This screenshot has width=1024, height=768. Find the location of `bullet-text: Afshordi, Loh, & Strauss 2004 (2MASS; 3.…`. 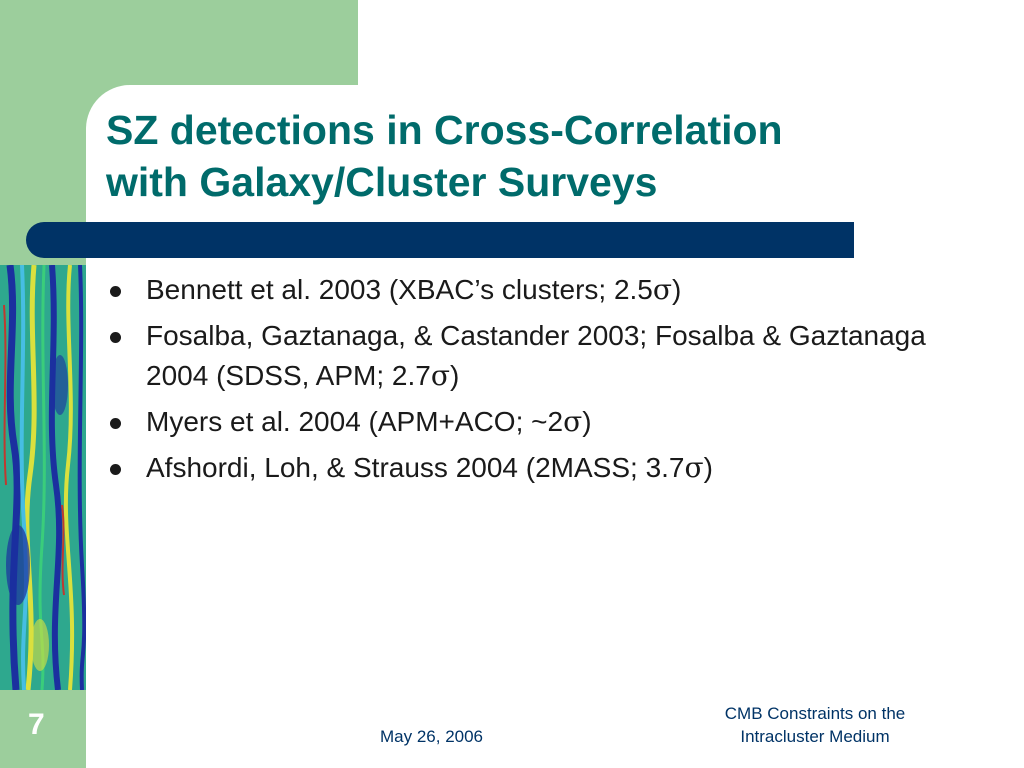

bullet-text: Afshordi, Loh, & Strauss 2004 (2MASS; 3.… is located at coordinates (415, 467).